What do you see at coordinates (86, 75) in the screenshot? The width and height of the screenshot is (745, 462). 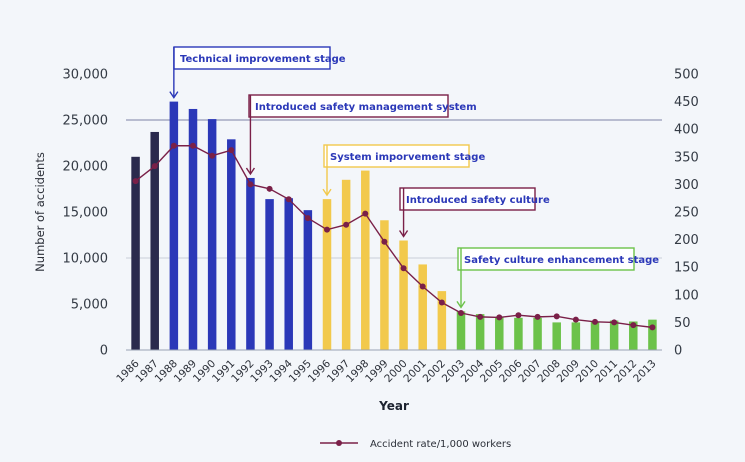 I see `y-tick-label: 30,000` at bounding box center [86, 75].